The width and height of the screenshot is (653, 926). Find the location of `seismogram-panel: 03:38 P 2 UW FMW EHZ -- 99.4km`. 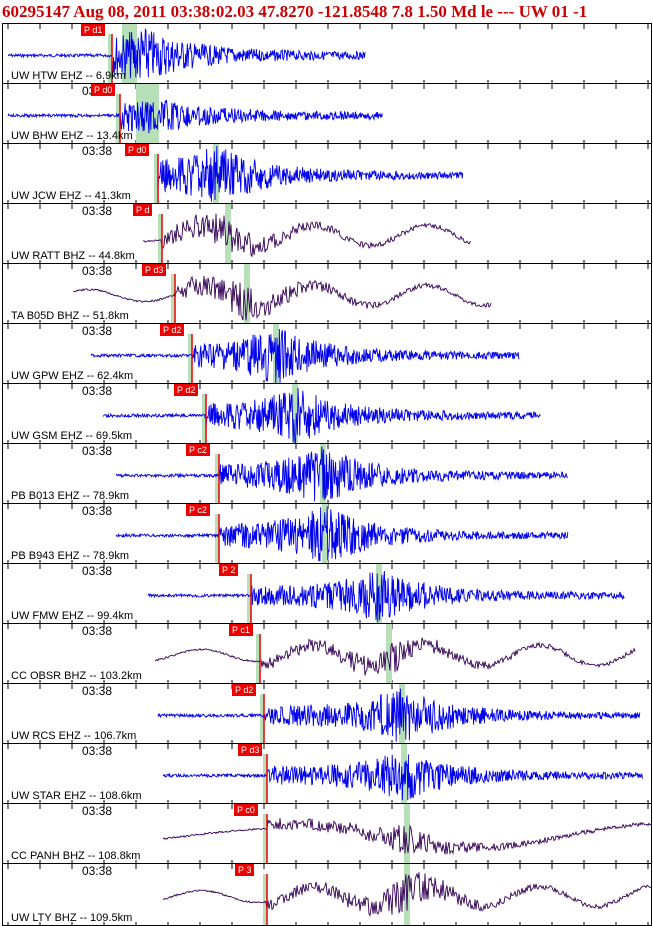

seismogram-panel: 03:38 P 2 UW FMW EHZ -- 99.4km is located at coordinates (327, 593).